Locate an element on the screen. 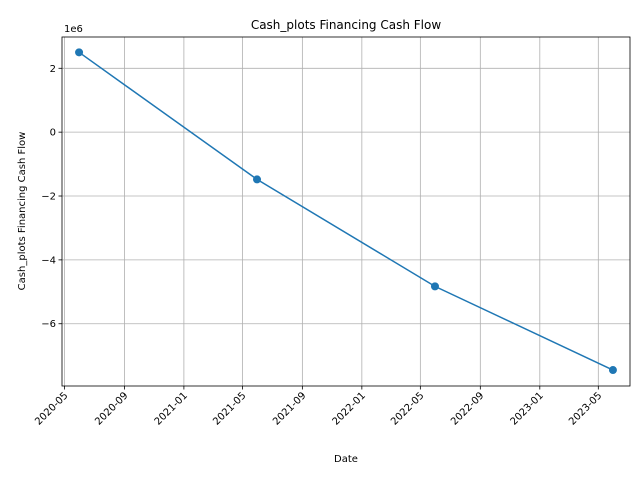 Image resolution: width=640 pixels, height=480 pixels. y-axis-label: Cash_plots Financing Cash Flow is located at coordinates (22, 211).